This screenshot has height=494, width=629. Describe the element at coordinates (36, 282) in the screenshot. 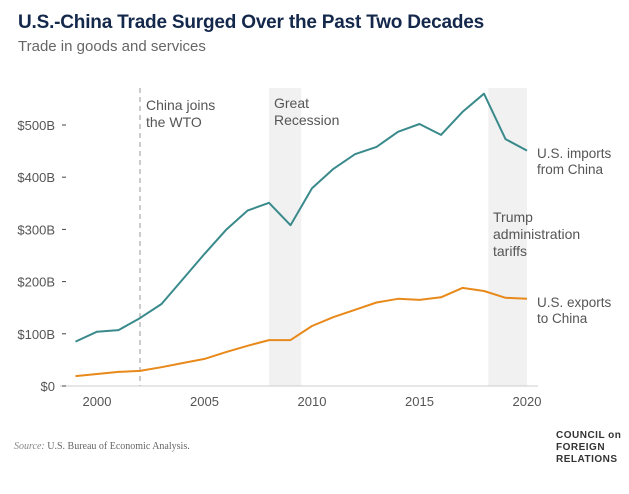

I see `y-tick-label: $200B` at that location.